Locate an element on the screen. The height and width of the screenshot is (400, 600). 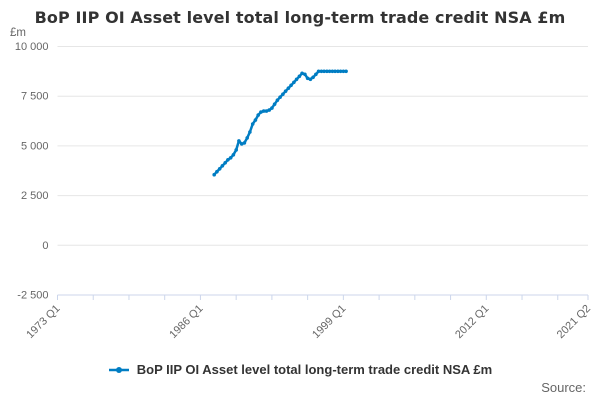
y-axis-tick-label: 10 000 is located at coordinates (32, 47).